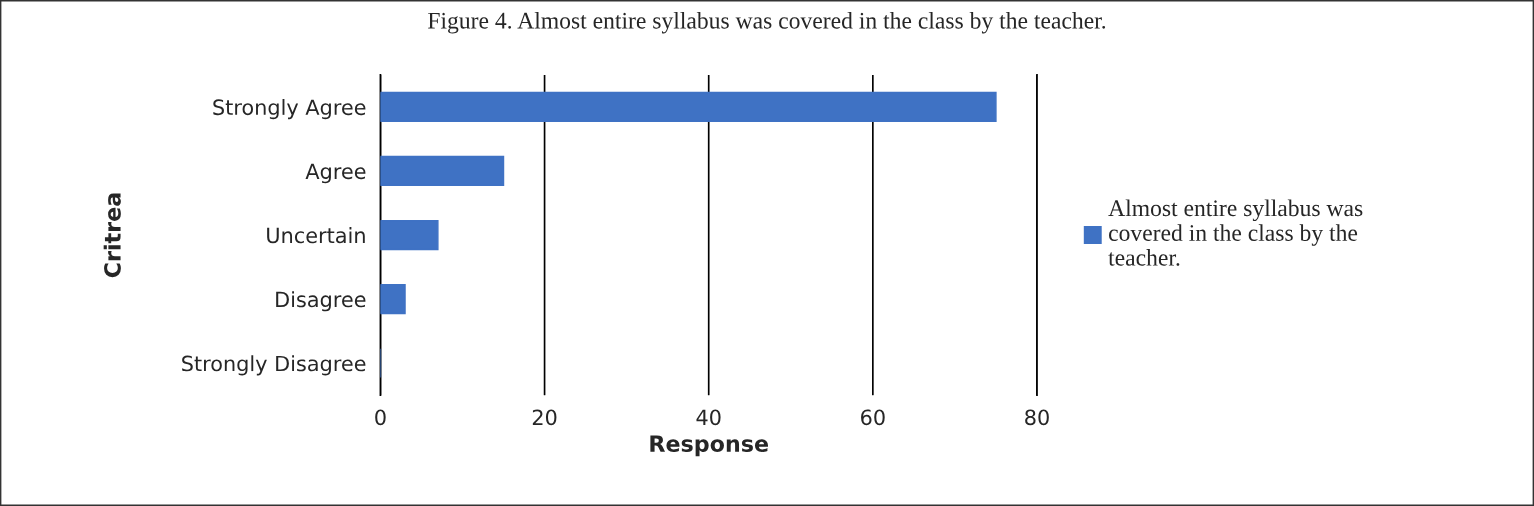 The image size is (1534, 506). I want to click on legend-label: Almost entire syllabus was covered in the class by the teacher., so click(1235, 232).